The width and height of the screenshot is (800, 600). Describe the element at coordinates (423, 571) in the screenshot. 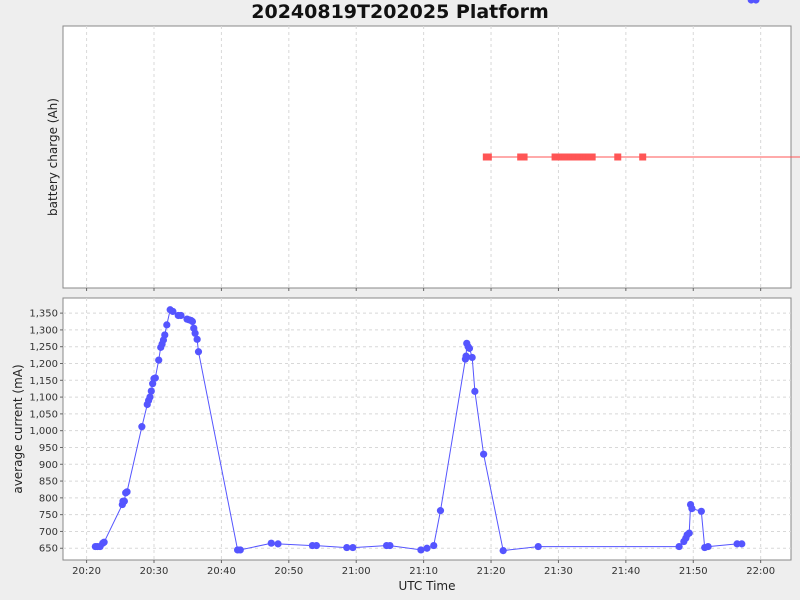

I see `x-tick-label: 21:10` at that location.